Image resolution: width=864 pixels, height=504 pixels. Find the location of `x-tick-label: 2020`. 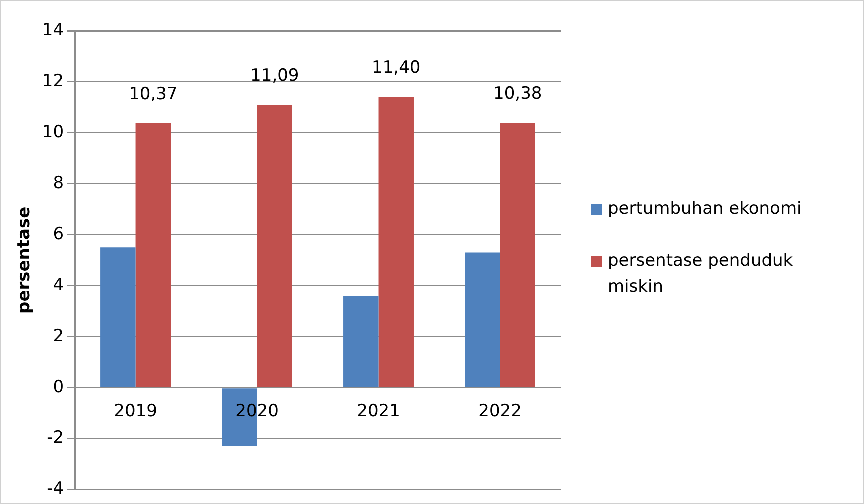

x-tick-label: 2020 is located at coordinates (257, 411).